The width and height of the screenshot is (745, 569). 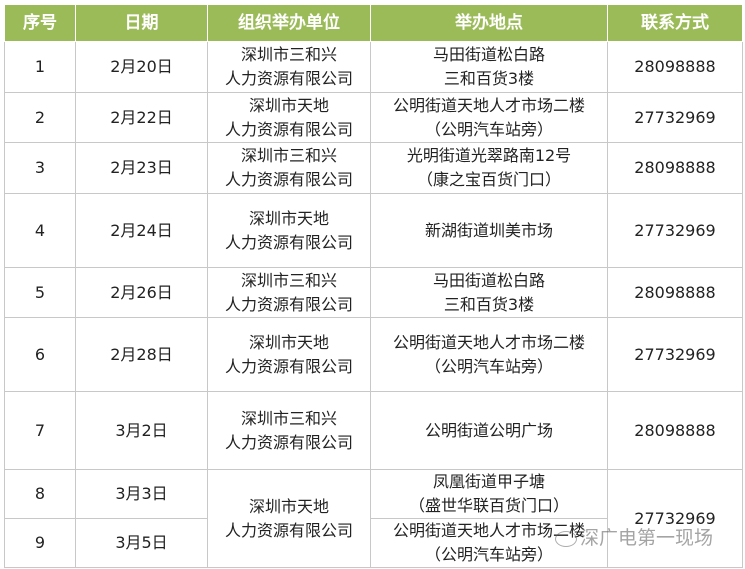 What do you see at coordinates (141, 67) in the screenshot?
I see `date-cell: 2月20日` at bounding box center [141, 67].